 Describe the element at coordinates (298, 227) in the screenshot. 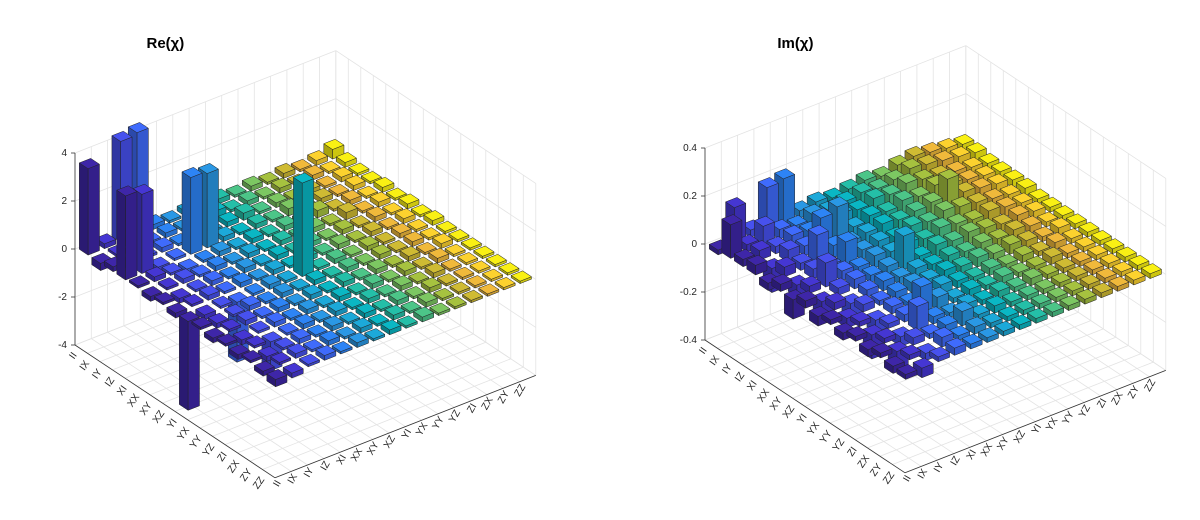

I see `bar-side` at that location.